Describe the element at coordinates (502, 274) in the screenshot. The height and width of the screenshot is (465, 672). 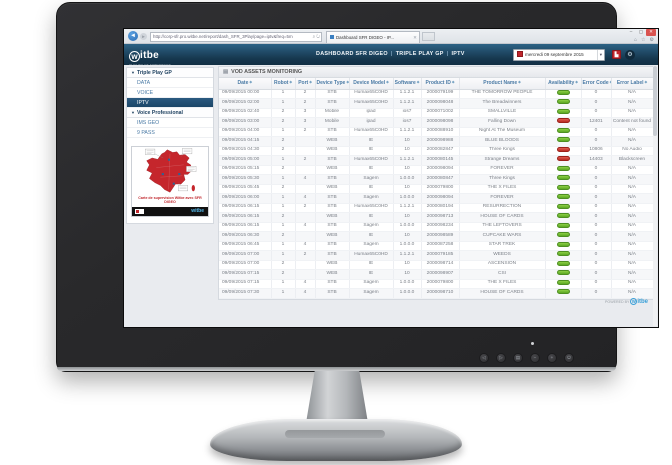
I see `cell-product-name: CSI` at that location.